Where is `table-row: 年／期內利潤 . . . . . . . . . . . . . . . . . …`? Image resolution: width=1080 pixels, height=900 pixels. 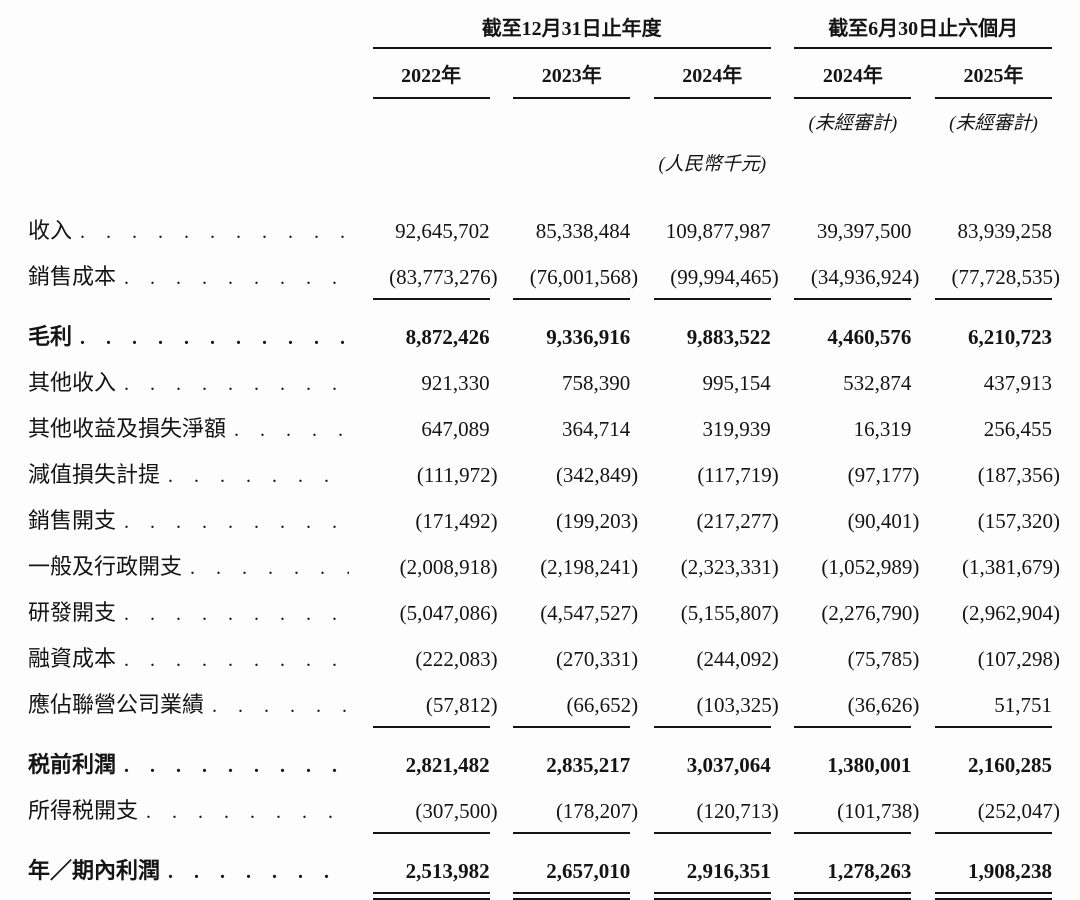 table-row: 年／期內利潤 . . . . . . . . . . . . . . . . . … is located at coordinates (540, 878).